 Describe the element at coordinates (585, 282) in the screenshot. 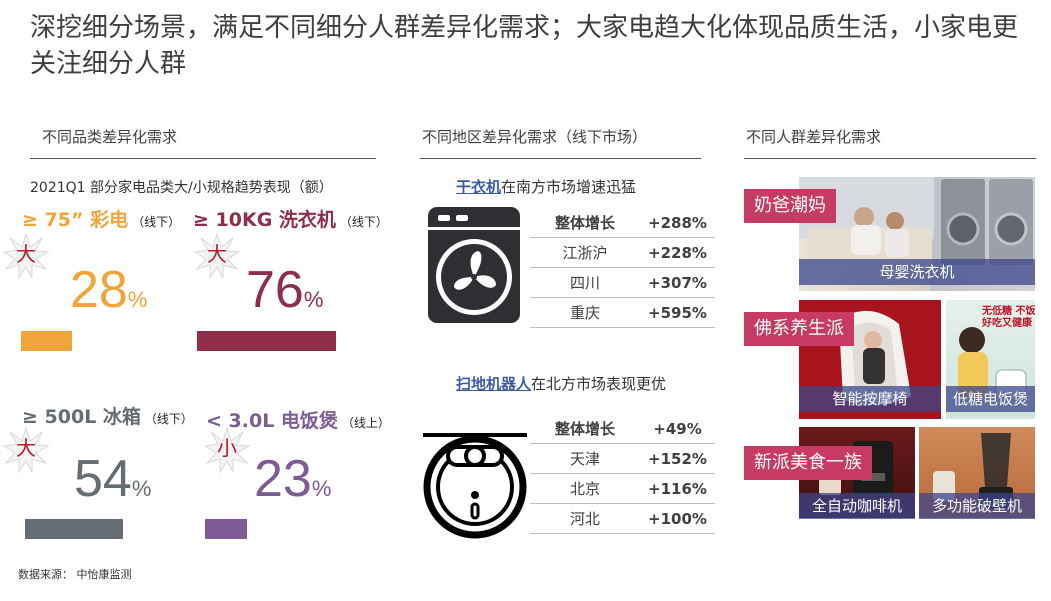

I see `region-cell: 四川` at that location.